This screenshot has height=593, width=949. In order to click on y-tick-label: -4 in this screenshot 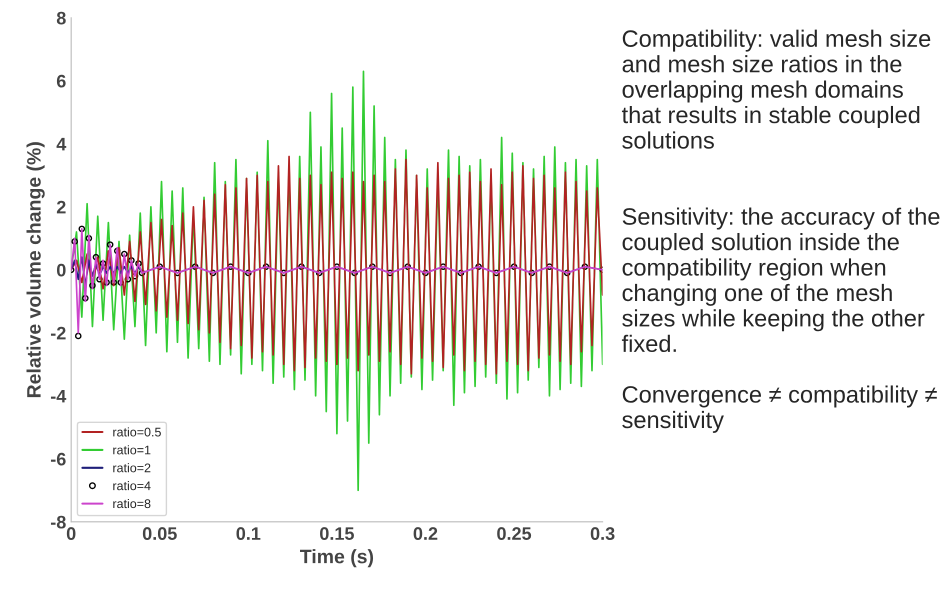, I will do `click(58, 396)`.